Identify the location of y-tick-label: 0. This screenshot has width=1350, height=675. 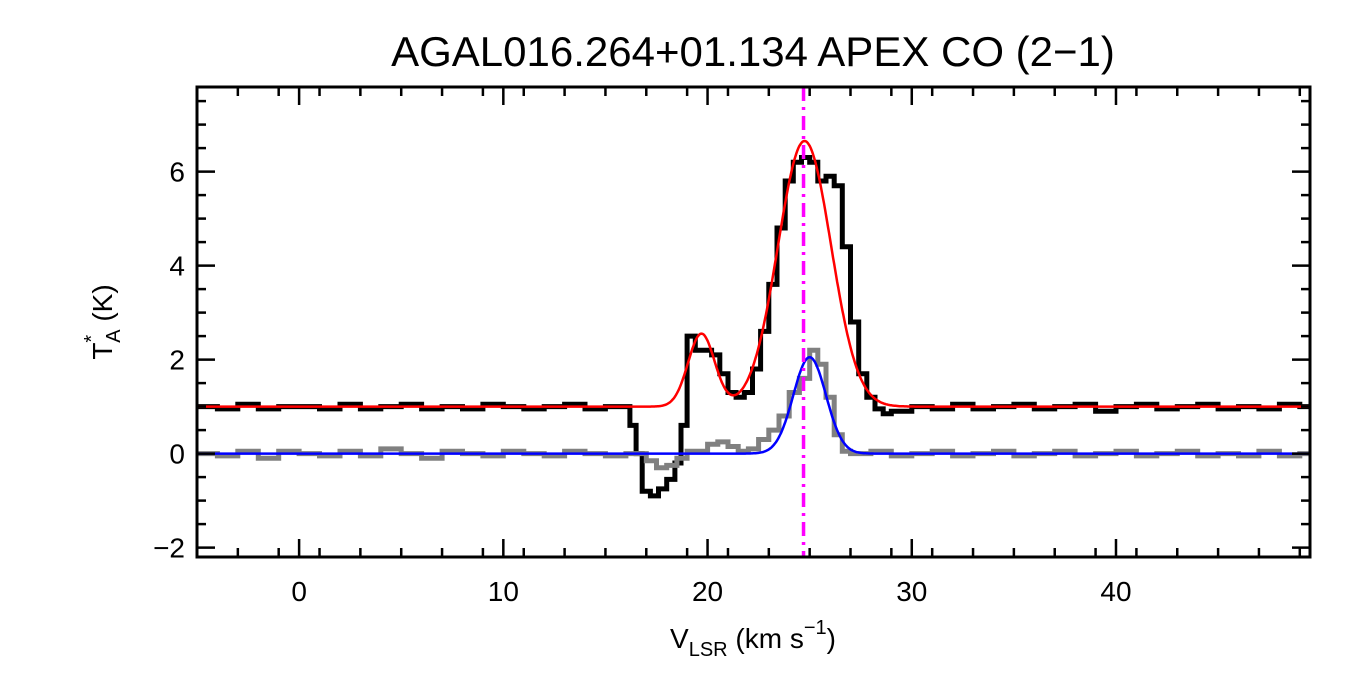
(177, 454).